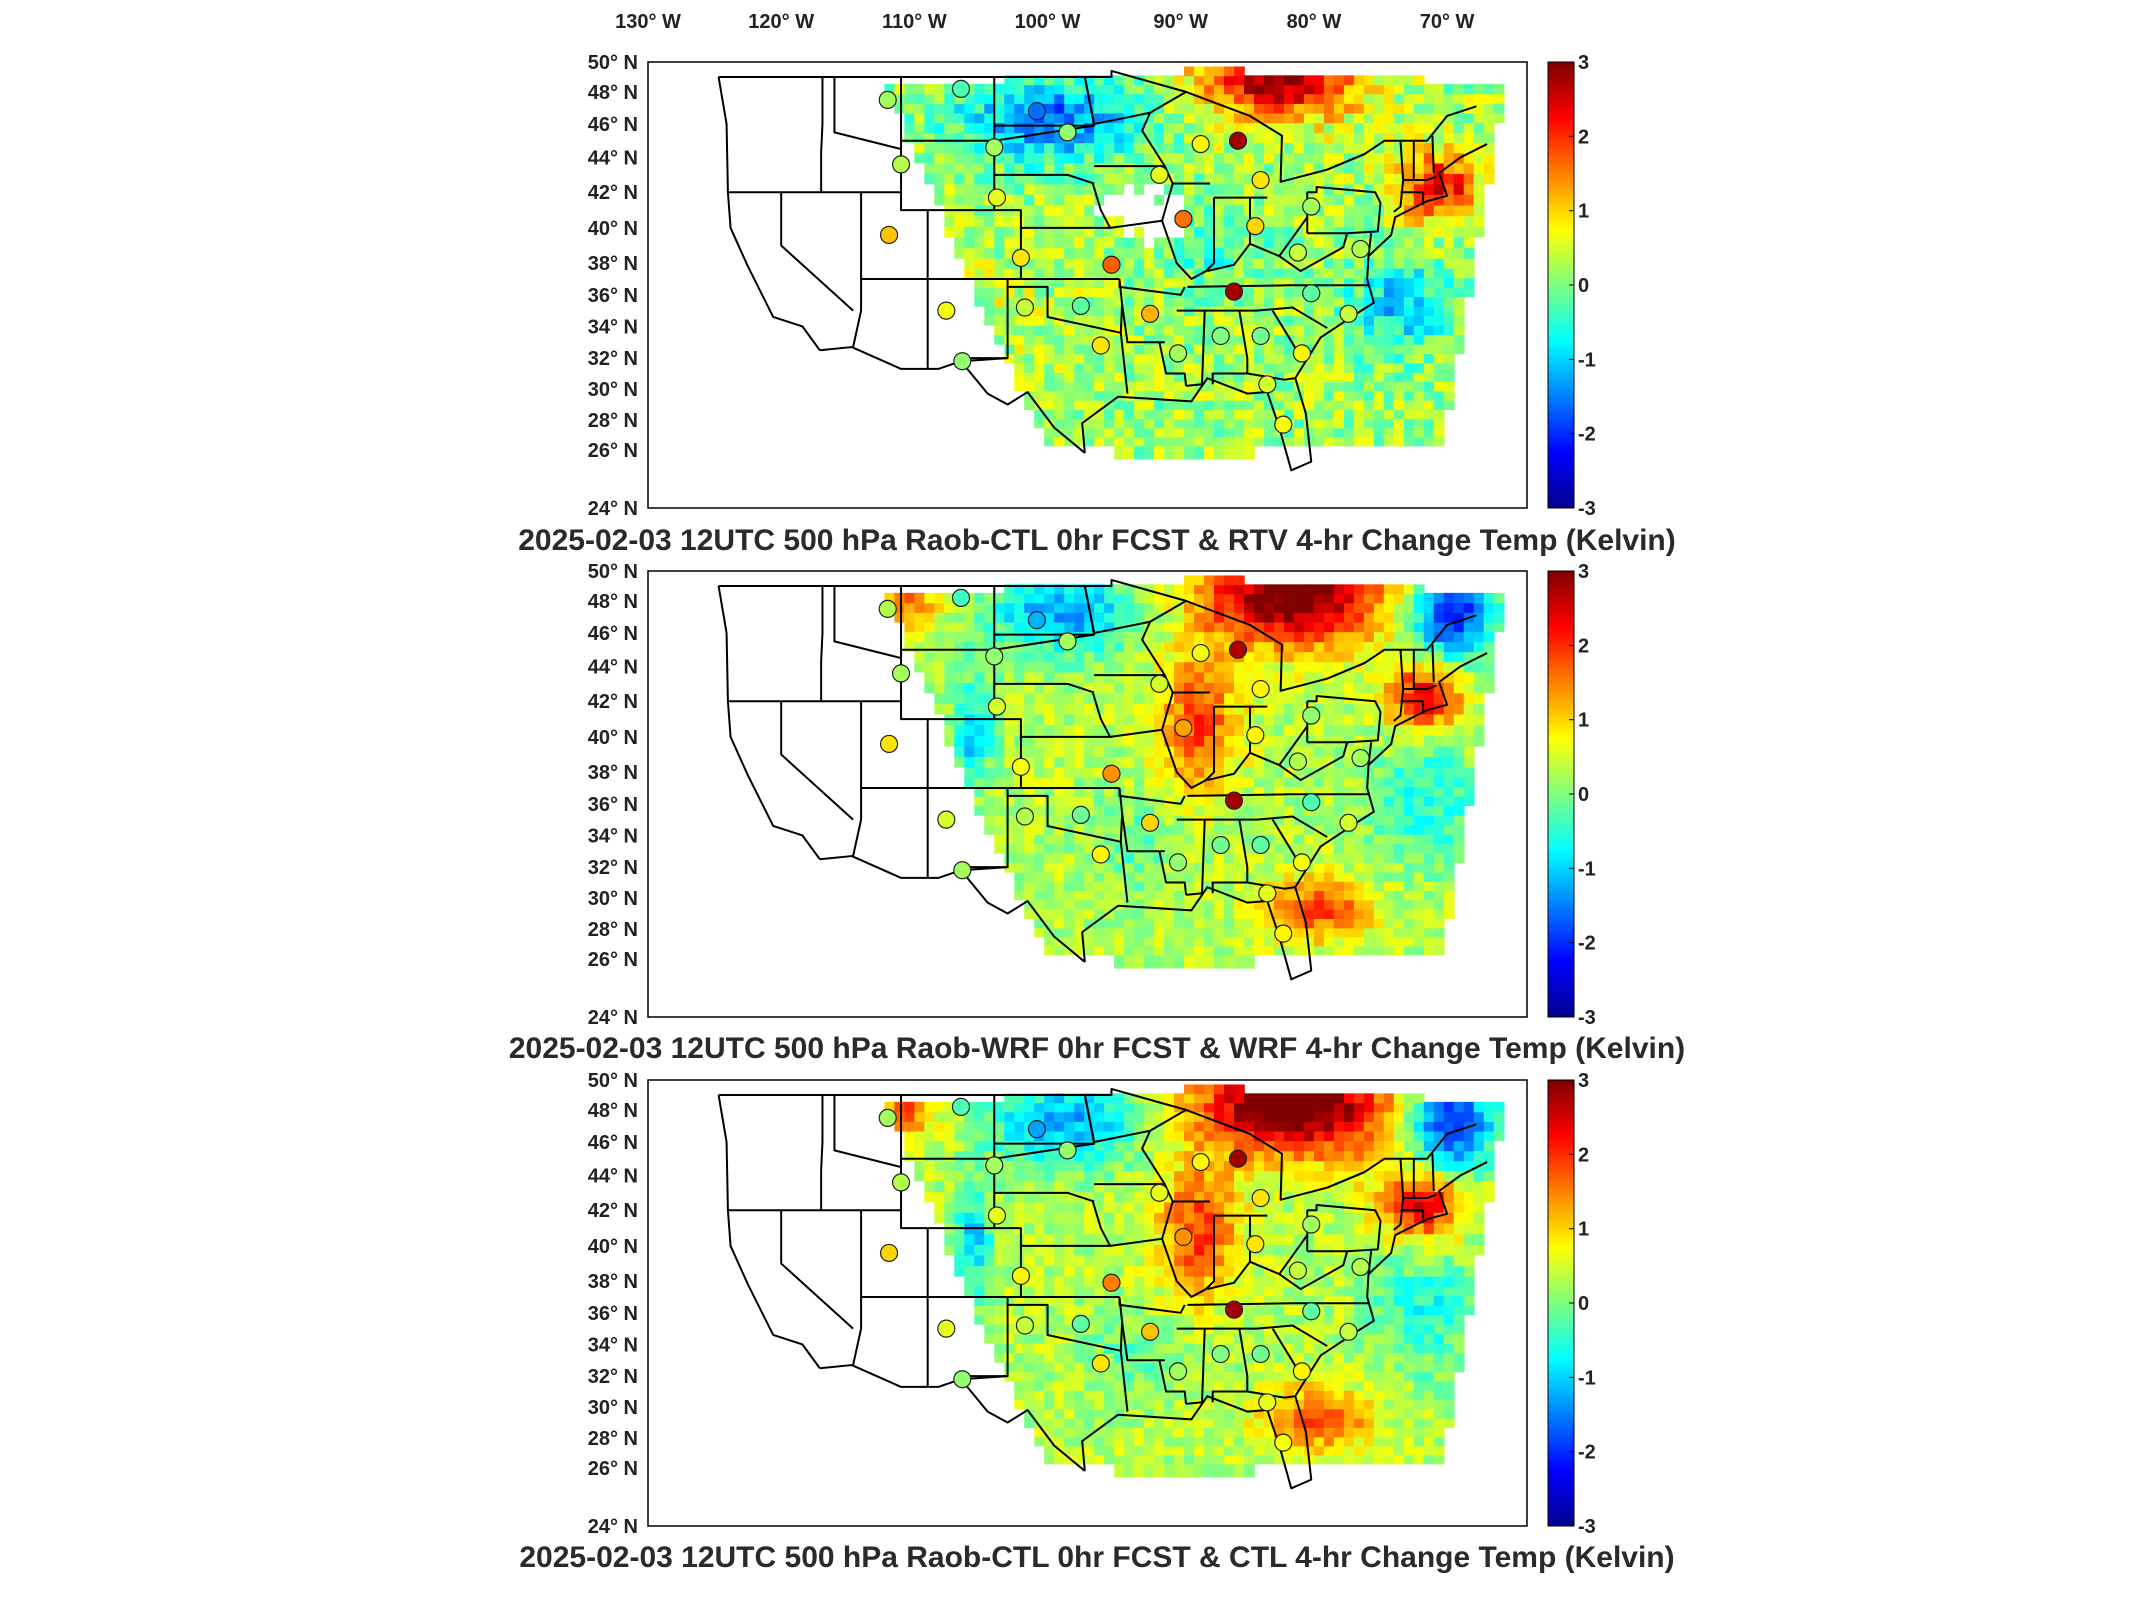 Image resolution: width=2133 pixels, height=1600 pixels. I want to click on lon-tick-label: 70° W, so click(1447, 22).